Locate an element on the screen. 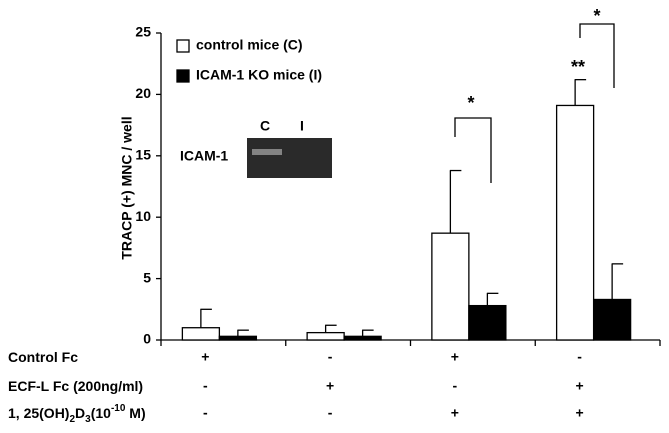 This screenshot has height=433, width=669. y-tick-label: 5 is located at coordinates (147, 277).